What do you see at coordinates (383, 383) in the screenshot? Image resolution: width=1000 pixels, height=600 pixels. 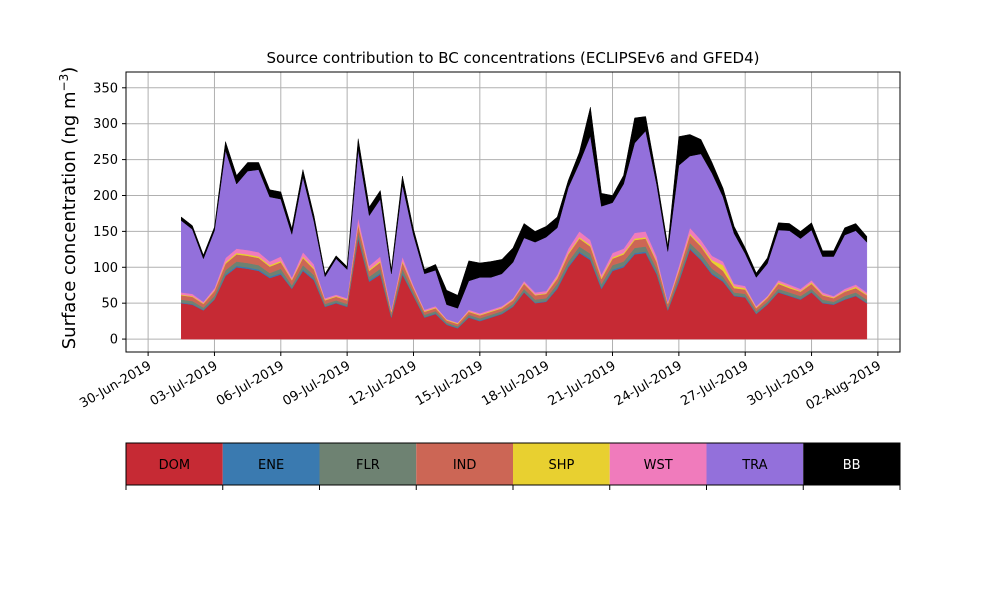 I see `x-tick-label: 12-Jul-2019` at bounding box center [383, 383].